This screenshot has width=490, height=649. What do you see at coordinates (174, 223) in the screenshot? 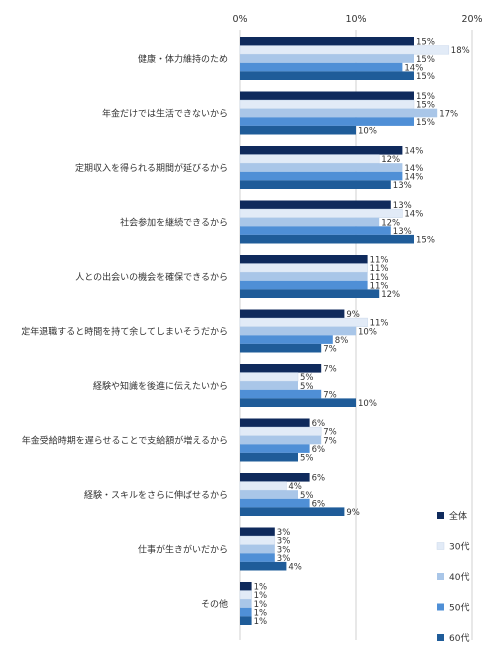
I see `category-label: 社会参加を継続できるから` at bounding box center [174, 223].